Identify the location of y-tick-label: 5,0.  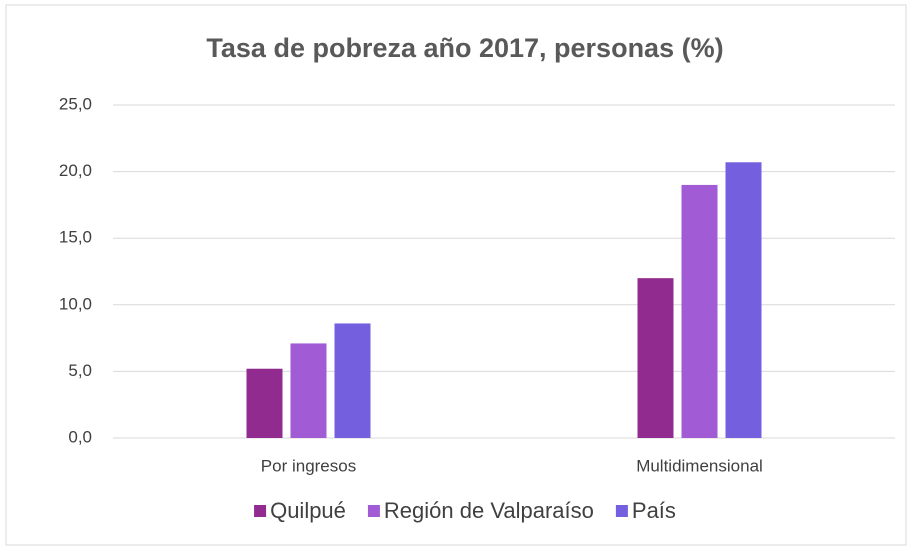
(80, 370).